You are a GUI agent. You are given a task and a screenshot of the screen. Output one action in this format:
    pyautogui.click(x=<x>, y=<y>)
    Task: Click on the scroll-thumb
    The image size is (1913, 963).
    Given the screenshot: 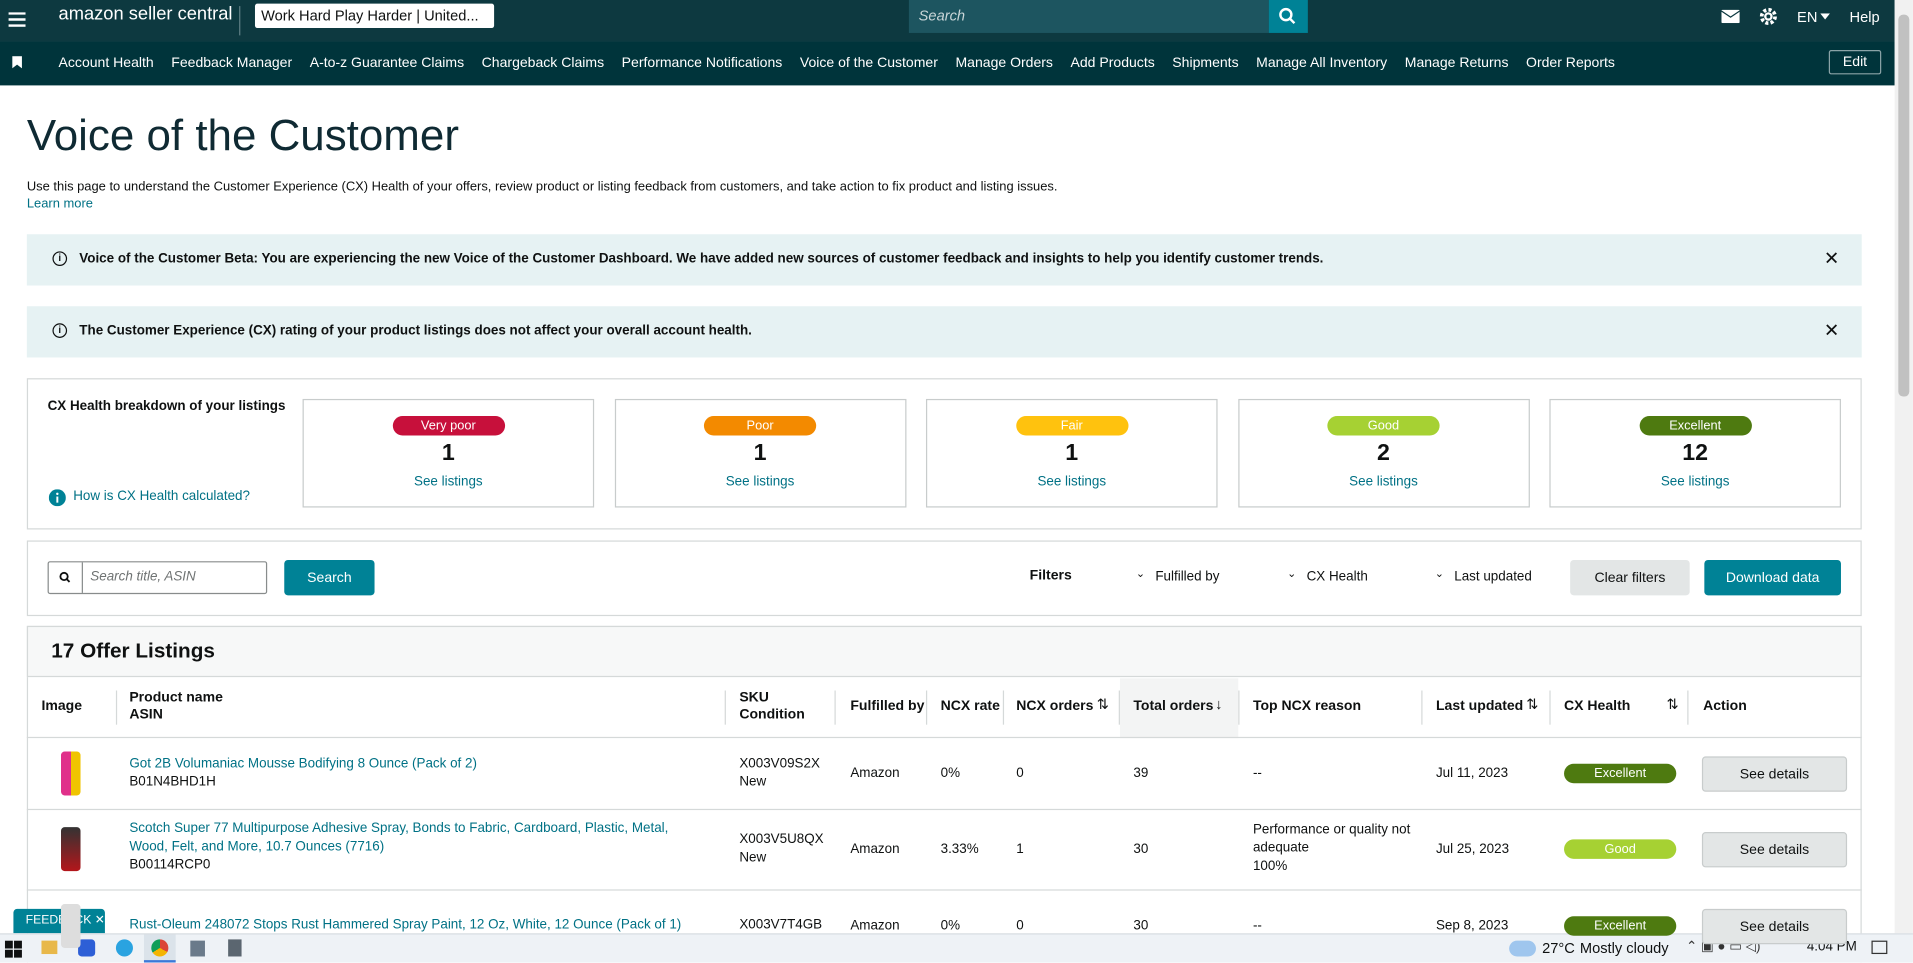 What is the action you would take?
    pyautogui.click(x=1904, y=205)
    